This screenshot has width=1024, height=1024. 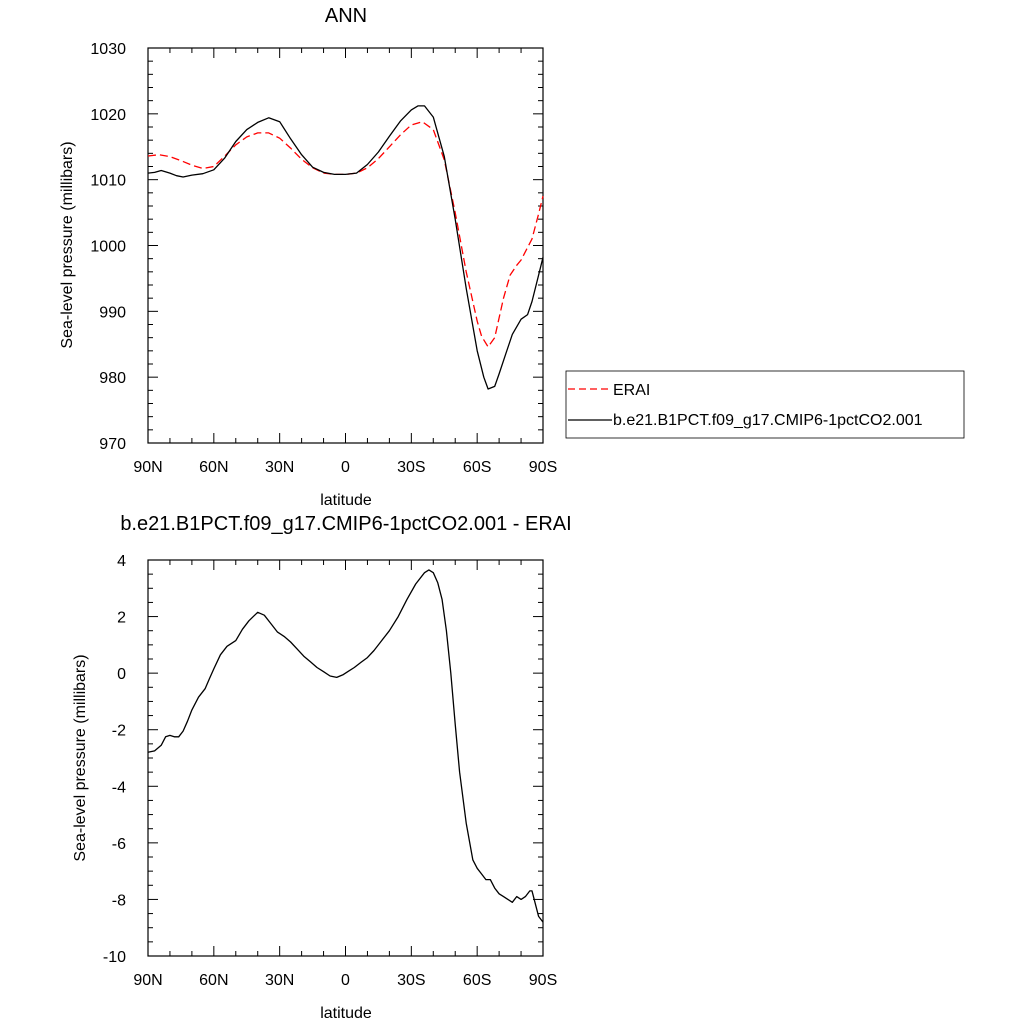 I want to click on series-line-model, so click(x=345, y=247).